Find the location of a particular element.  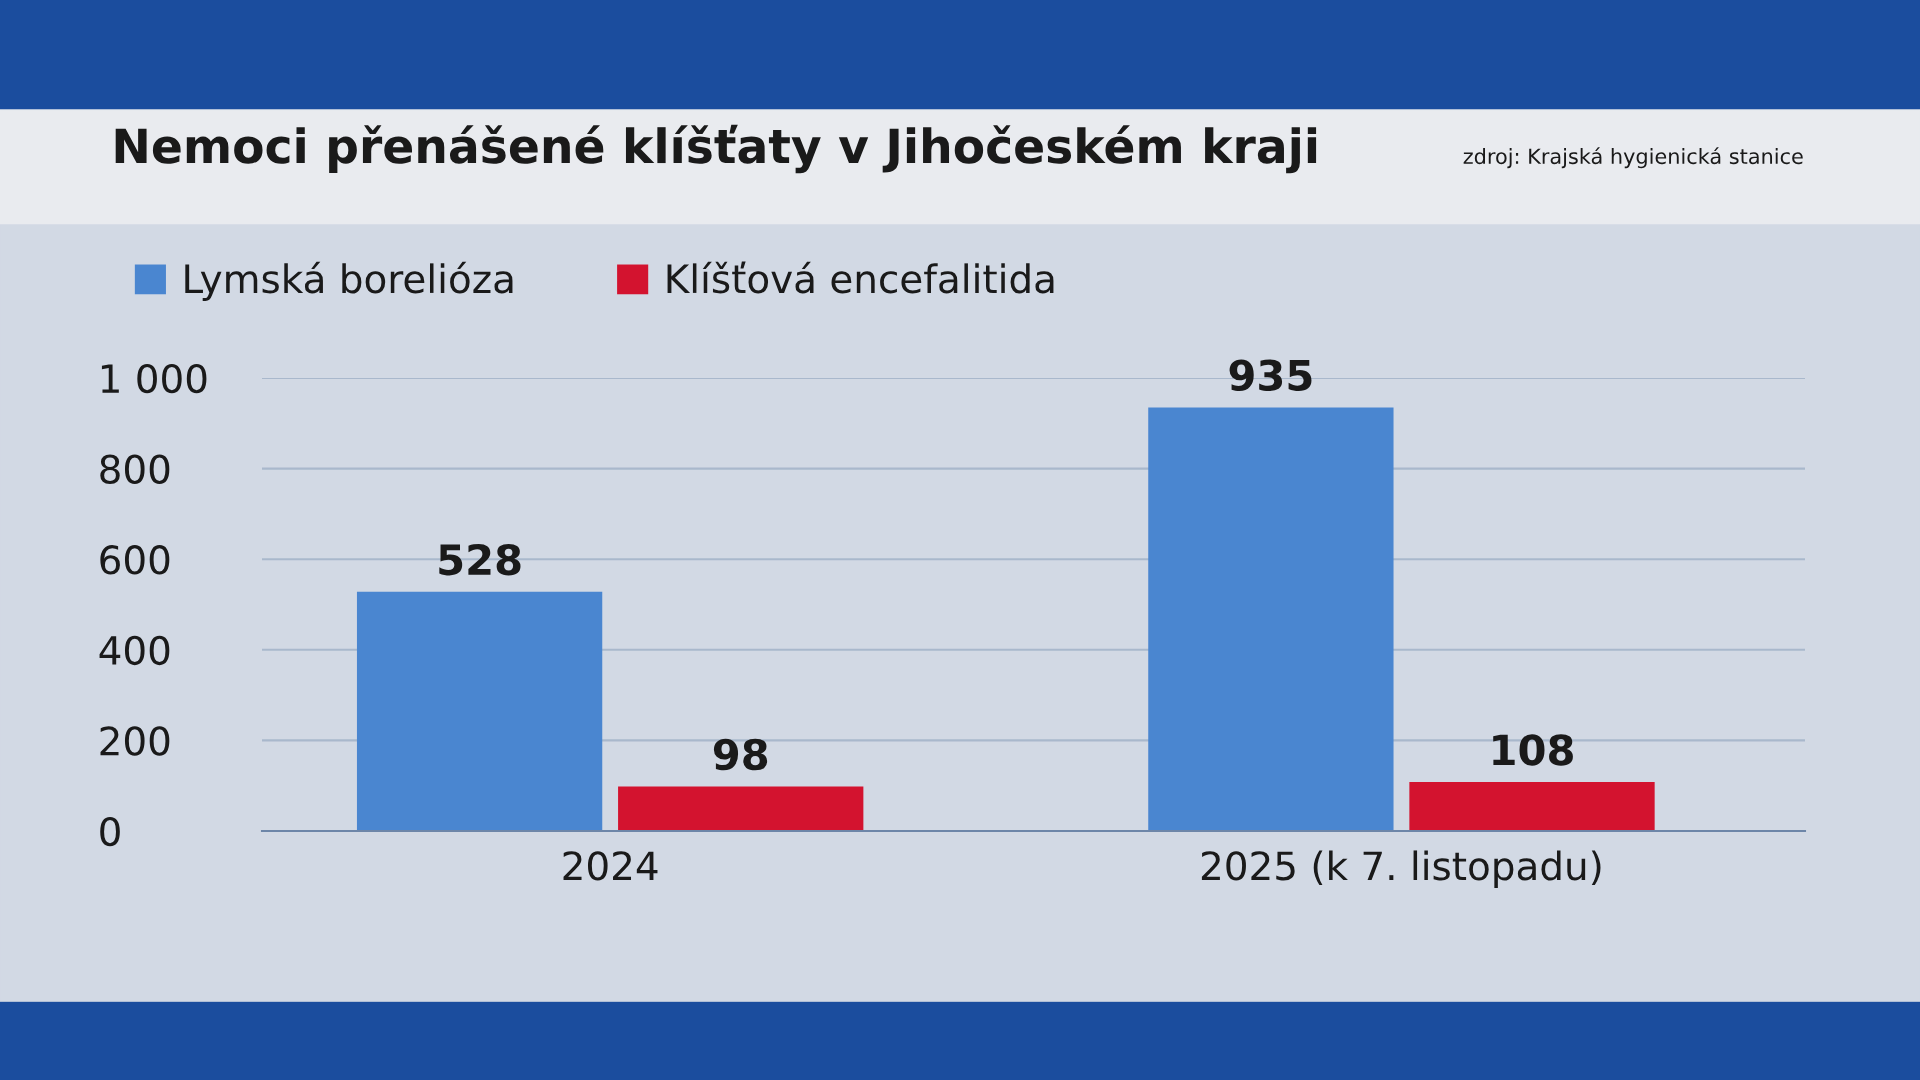

data-label: 98 is located at coordinates (740, 754).